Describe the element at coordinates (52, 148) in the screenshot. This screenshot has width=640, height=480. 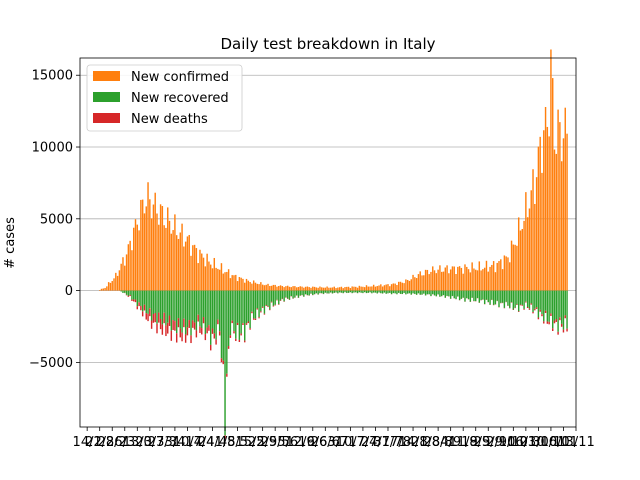
I see `y-tick-label: 10000` at that location.